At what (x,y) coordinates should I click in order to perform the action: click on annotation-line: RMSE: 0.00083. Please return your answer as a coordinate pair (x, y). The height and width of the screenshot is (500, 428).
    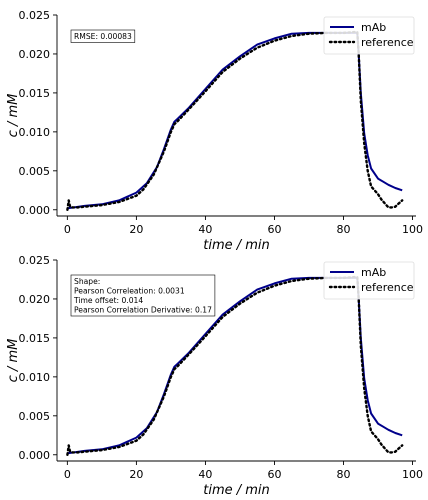
    Looking at the image, I should click on (103, 36).